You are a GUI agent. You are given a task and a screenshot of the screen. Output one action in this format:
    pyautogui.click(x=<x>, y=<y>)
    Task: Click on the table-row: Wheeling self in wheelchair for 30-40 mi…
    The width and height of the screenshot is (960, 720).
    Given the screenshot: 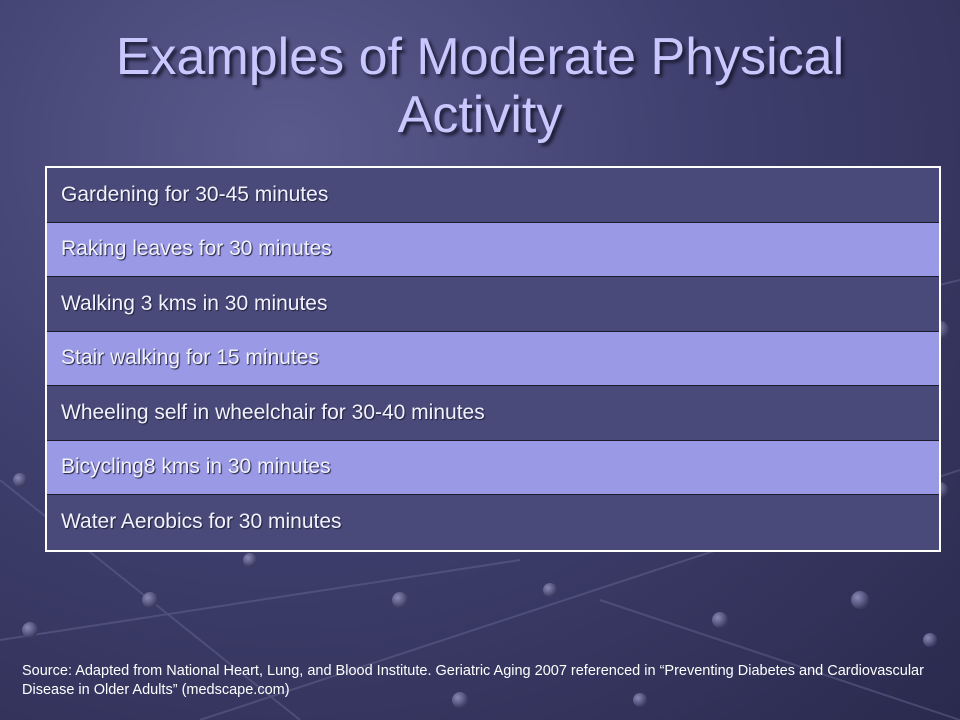 What is the action you would take?
    pyautogui.click(x=493, y=413)
    